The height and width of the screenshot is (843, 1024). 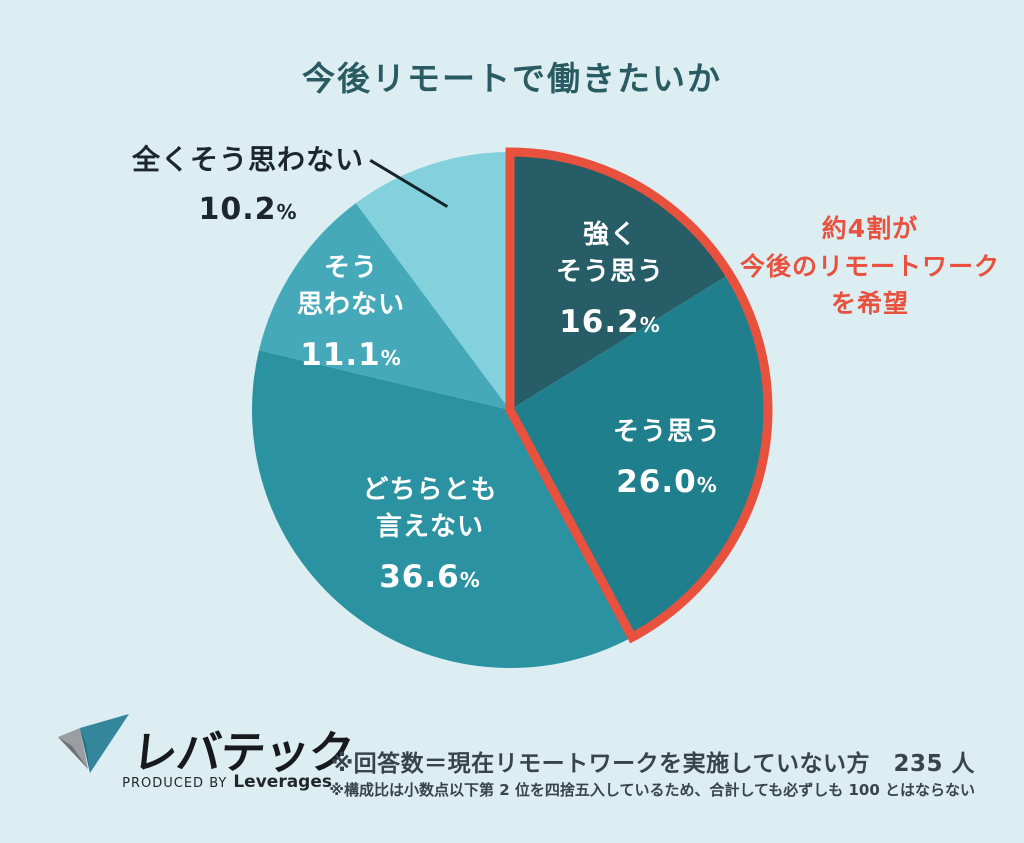 I want to click on chart-title: 今後リモートで働きたいか, so click(x=512, y=78).